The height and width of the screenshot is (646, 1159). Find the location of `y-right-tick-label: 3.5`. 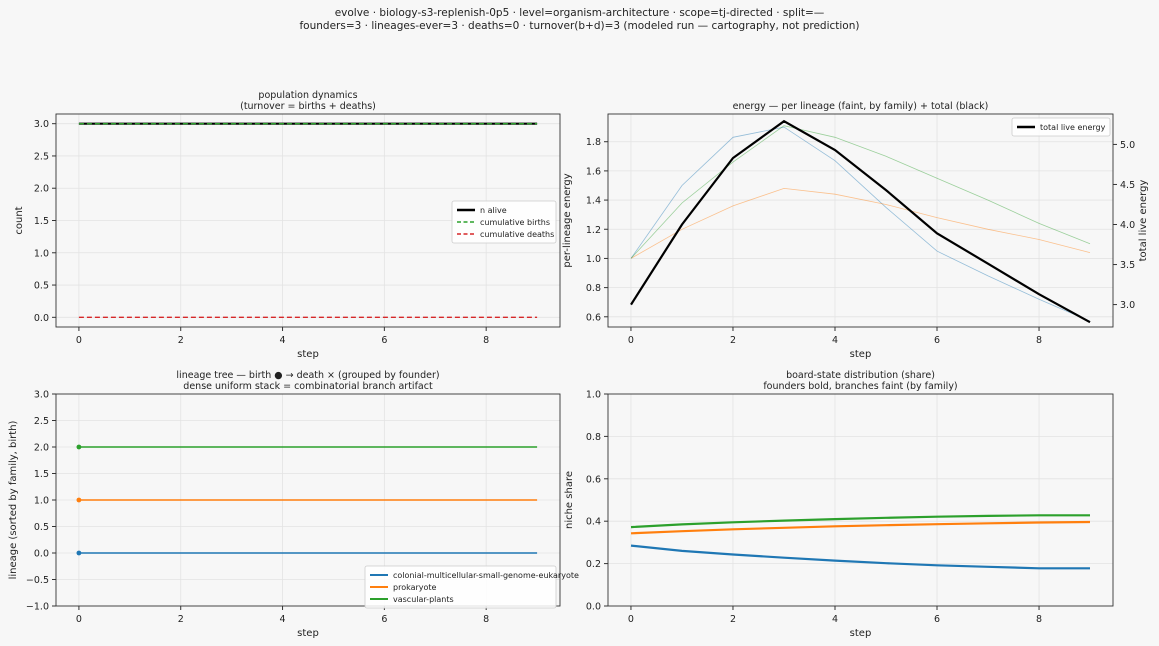

y-right-tick-label: 3.5 is located at coordinates (1127, 265).